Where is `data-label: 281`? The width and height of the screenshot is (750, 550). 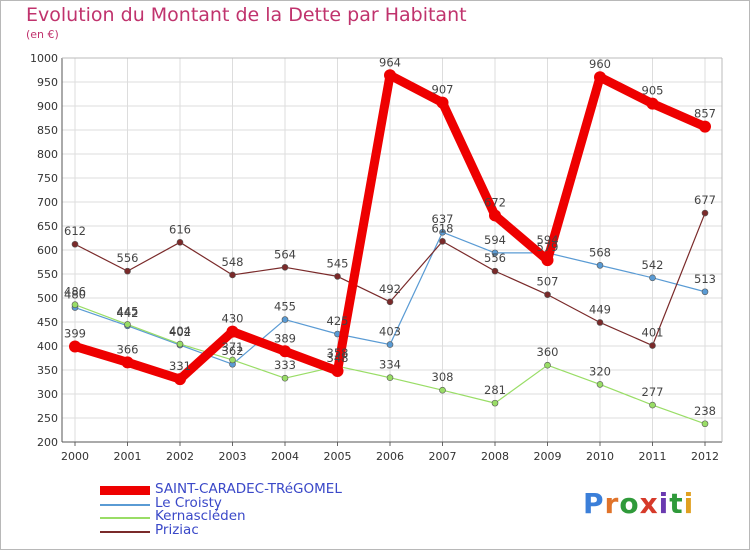 data-label: 281 is located at coordinates (495, 390).